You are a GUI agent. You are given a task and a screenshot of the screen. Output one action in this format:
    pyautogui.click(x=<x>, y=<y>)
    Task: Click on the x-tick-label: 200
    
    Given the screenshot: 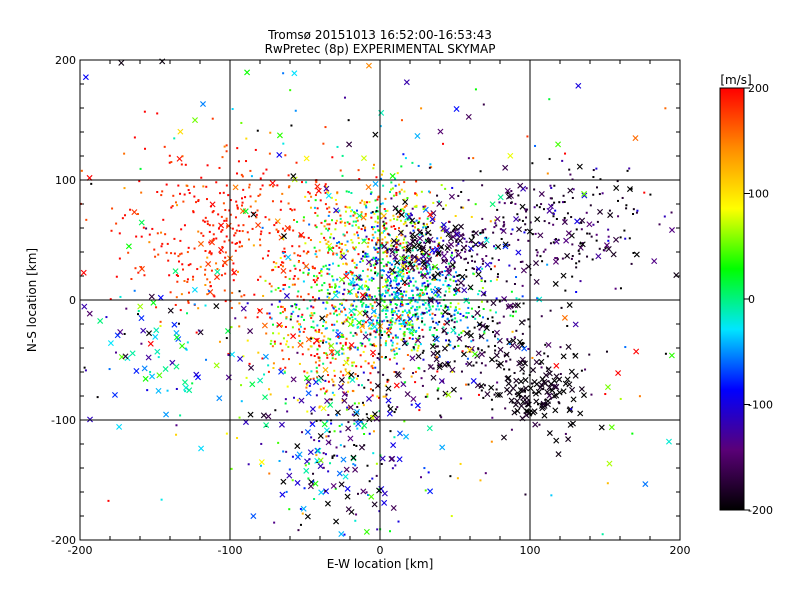 What is the action you would take?
    pyautogui.click(x=680, y=550)
    